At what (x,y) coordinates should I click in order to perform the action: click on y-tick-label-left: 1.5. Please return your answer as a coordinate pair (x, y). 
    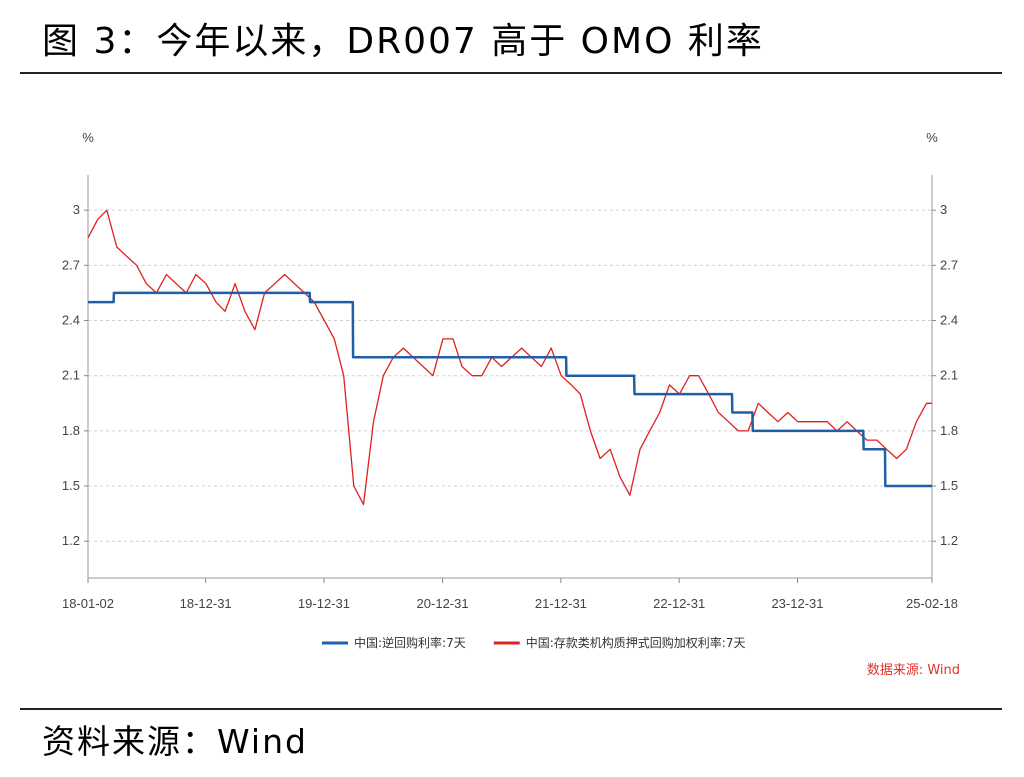
    Looking at the image, I should click on (71, 485).